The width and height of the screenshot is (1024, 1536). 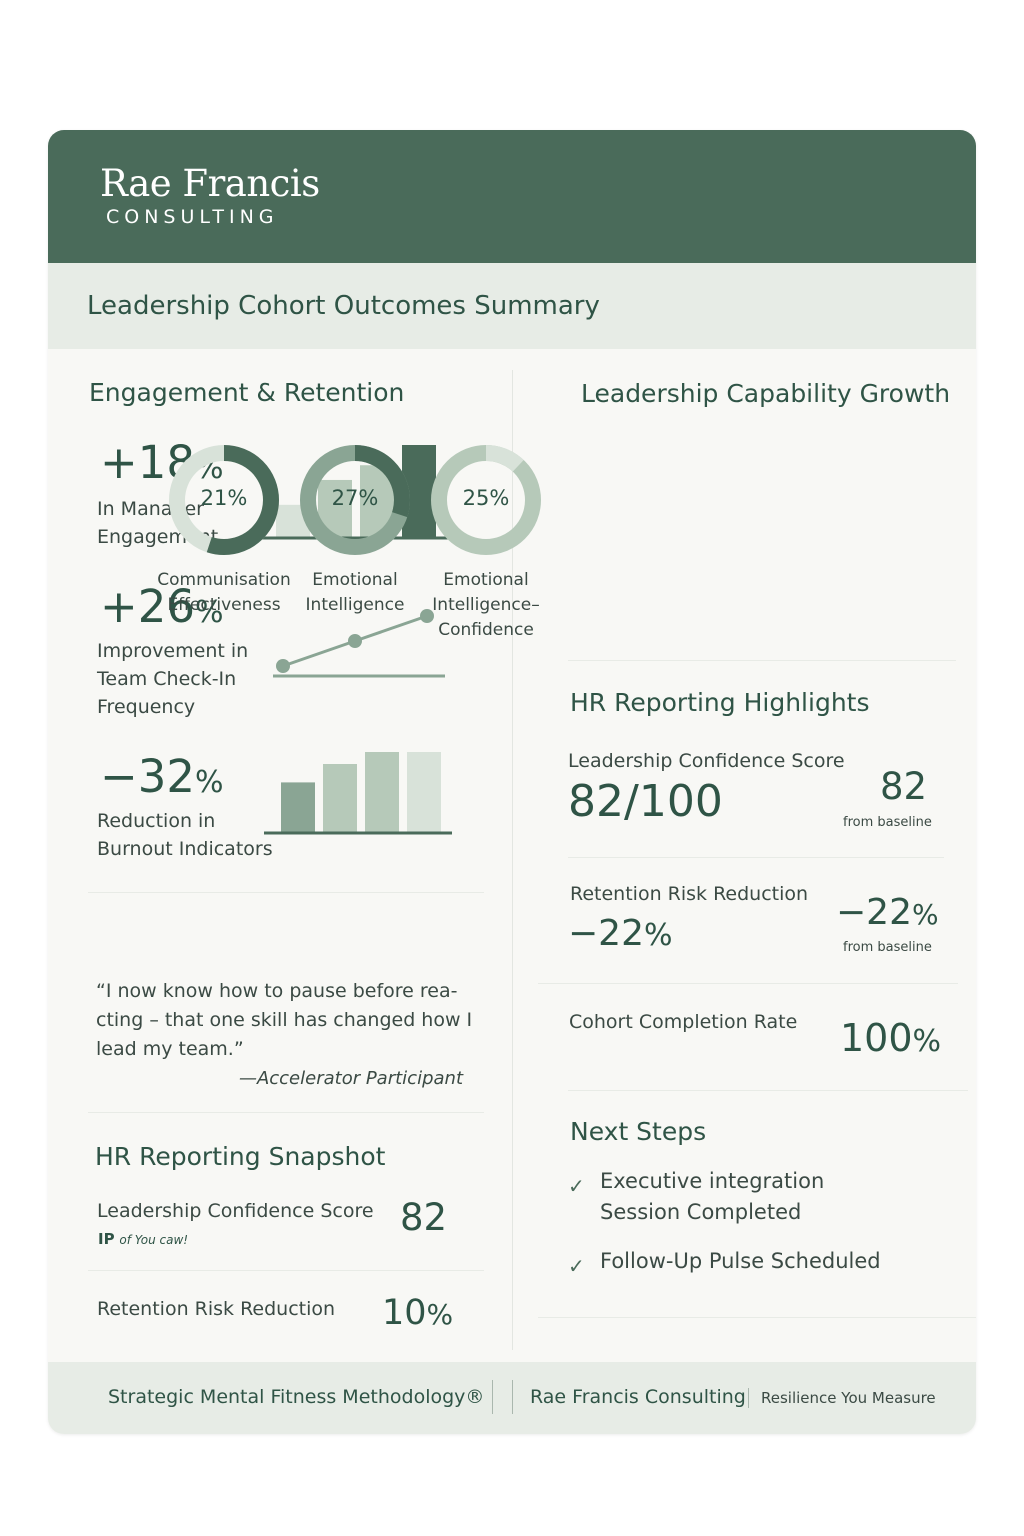 I want to click on checkin-line-chart, so click(x=359, y=643).